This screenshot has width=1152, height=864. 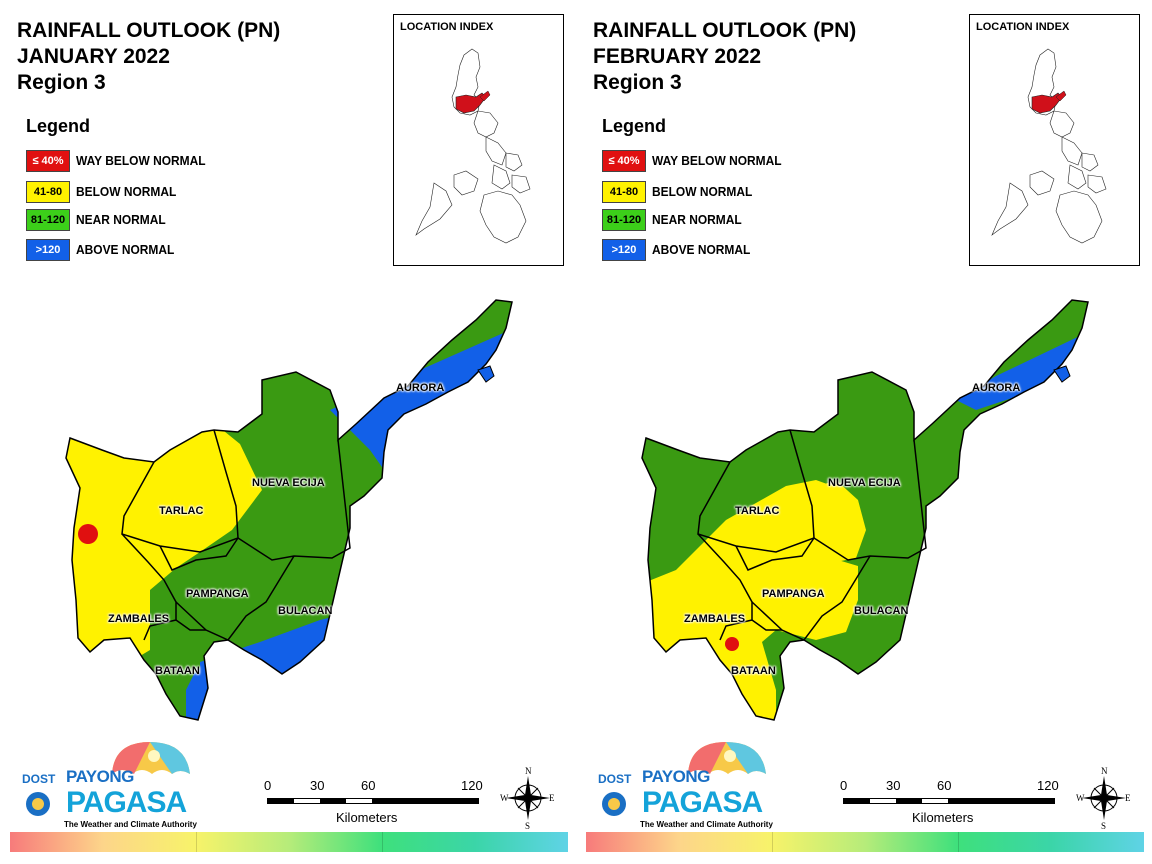 I want to click on legend-label: BELOW NORMAL, so click(x=702, y=191).